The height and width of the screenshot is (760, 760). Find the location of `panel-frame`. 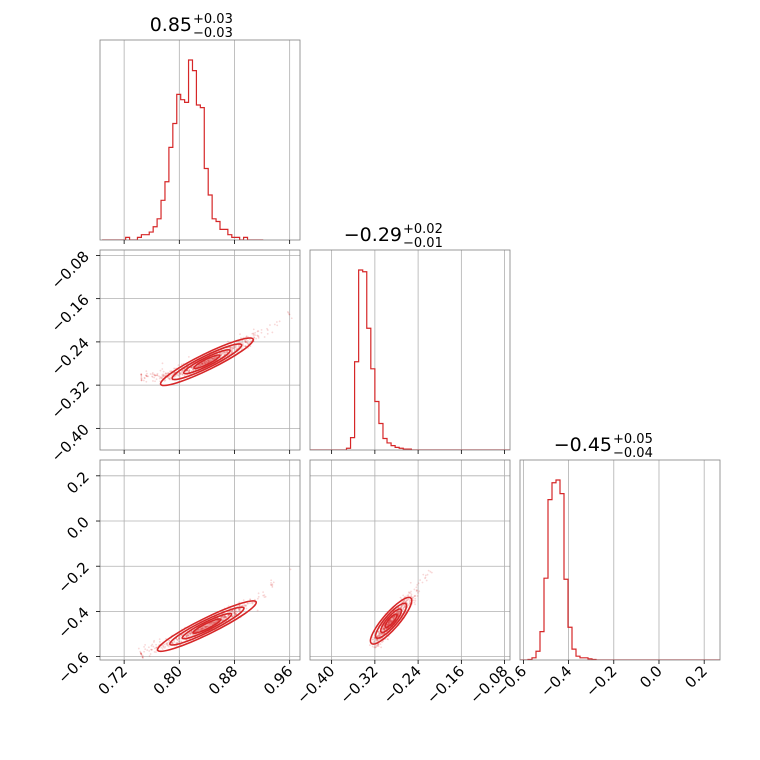

panel-frame is located at coordinates (200, 350).